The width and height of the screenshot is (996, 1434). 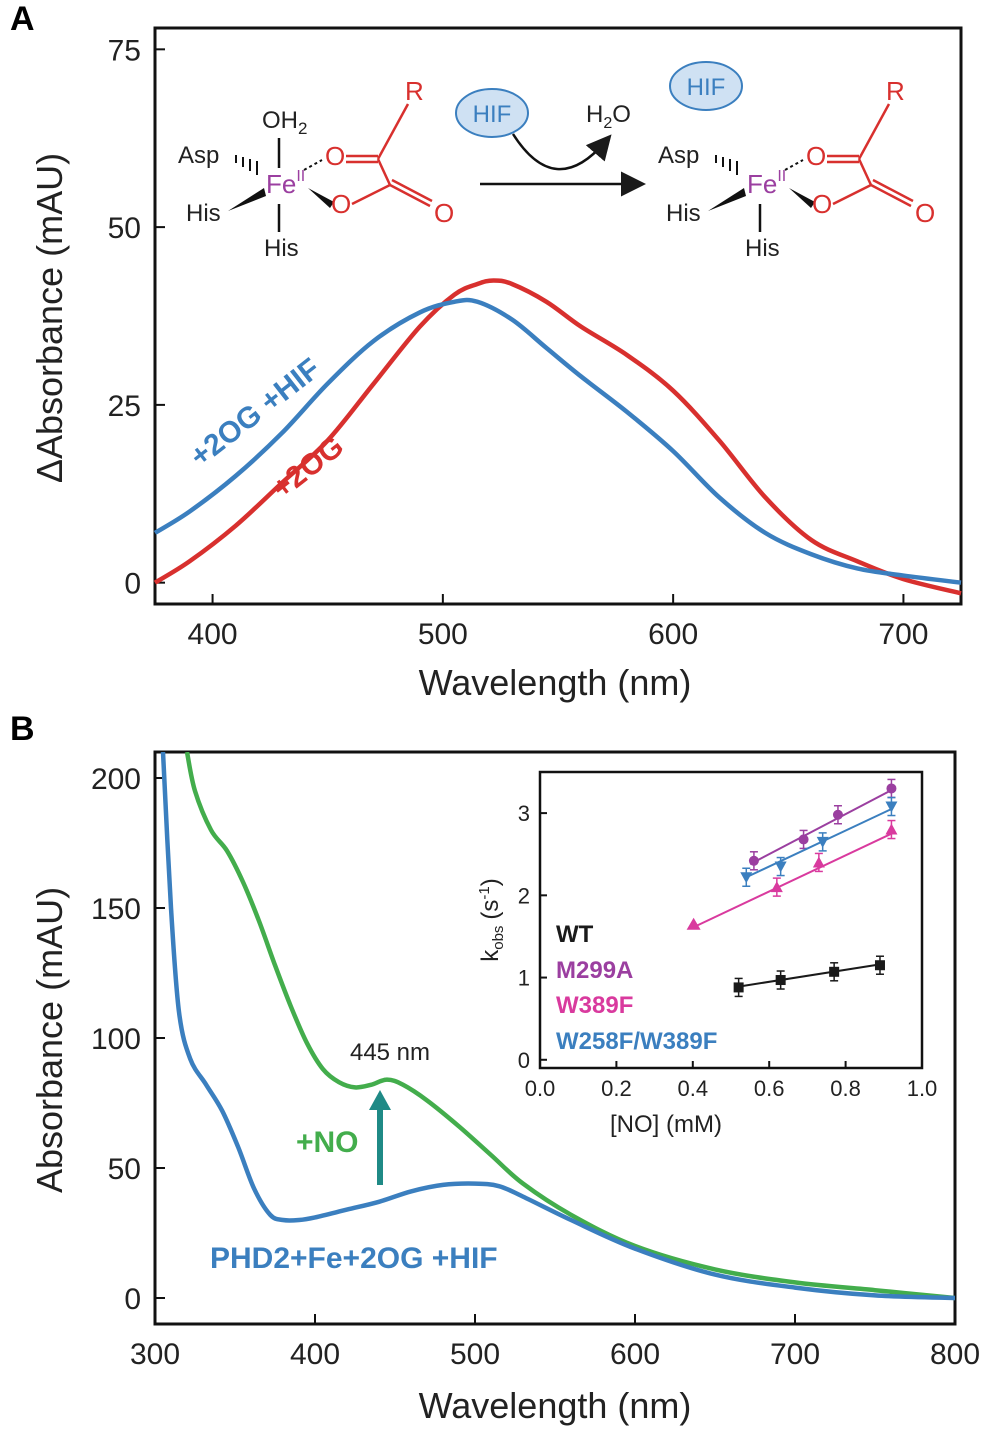 I want to click on legend-w389f: W389F, so click(x=594, y=1005).